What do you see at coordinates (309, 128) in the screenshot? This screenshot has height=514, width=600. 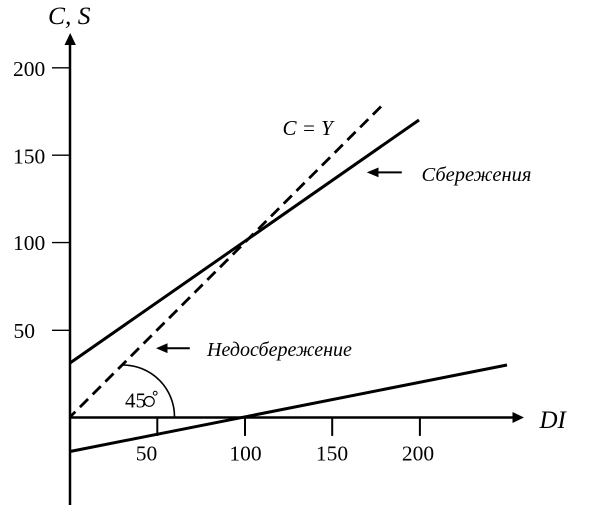 I see `svg-text: C = Y` at bounding box center [309, 128].